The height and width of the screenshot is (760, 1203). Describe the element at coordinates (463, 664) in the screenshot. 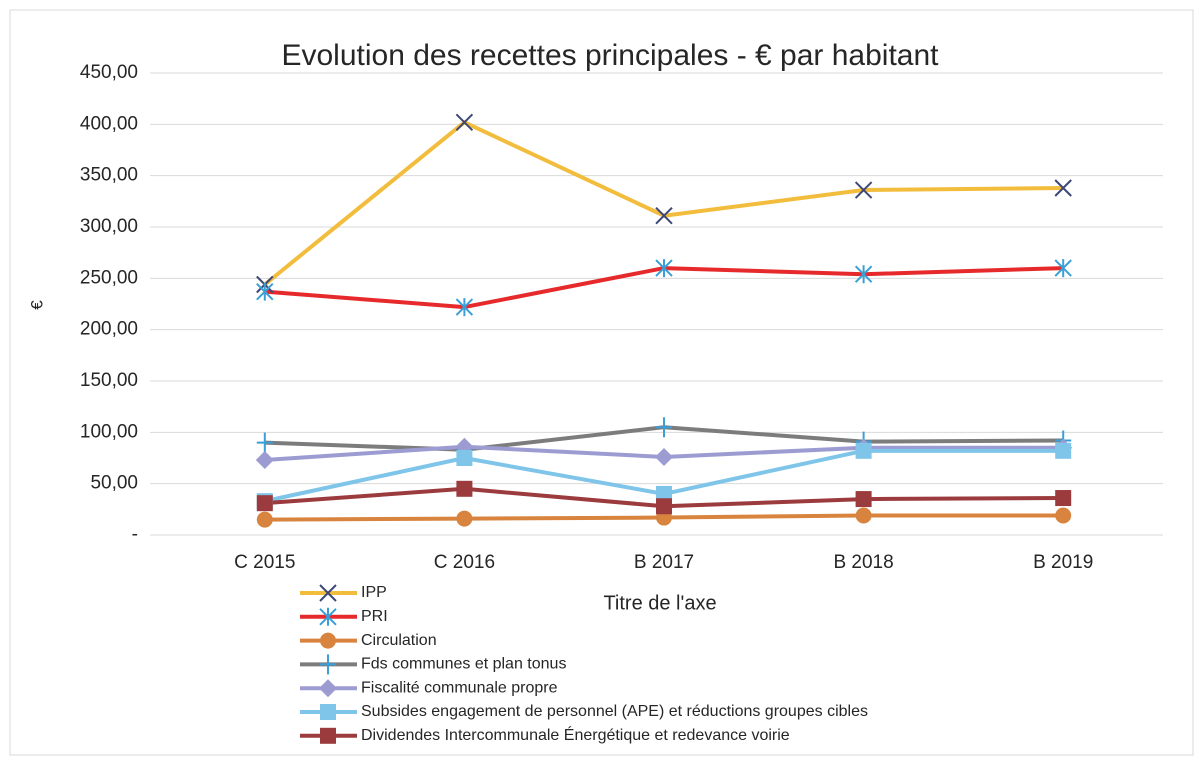

I see `legend-label: Fds communes et plan tonus` at that location.